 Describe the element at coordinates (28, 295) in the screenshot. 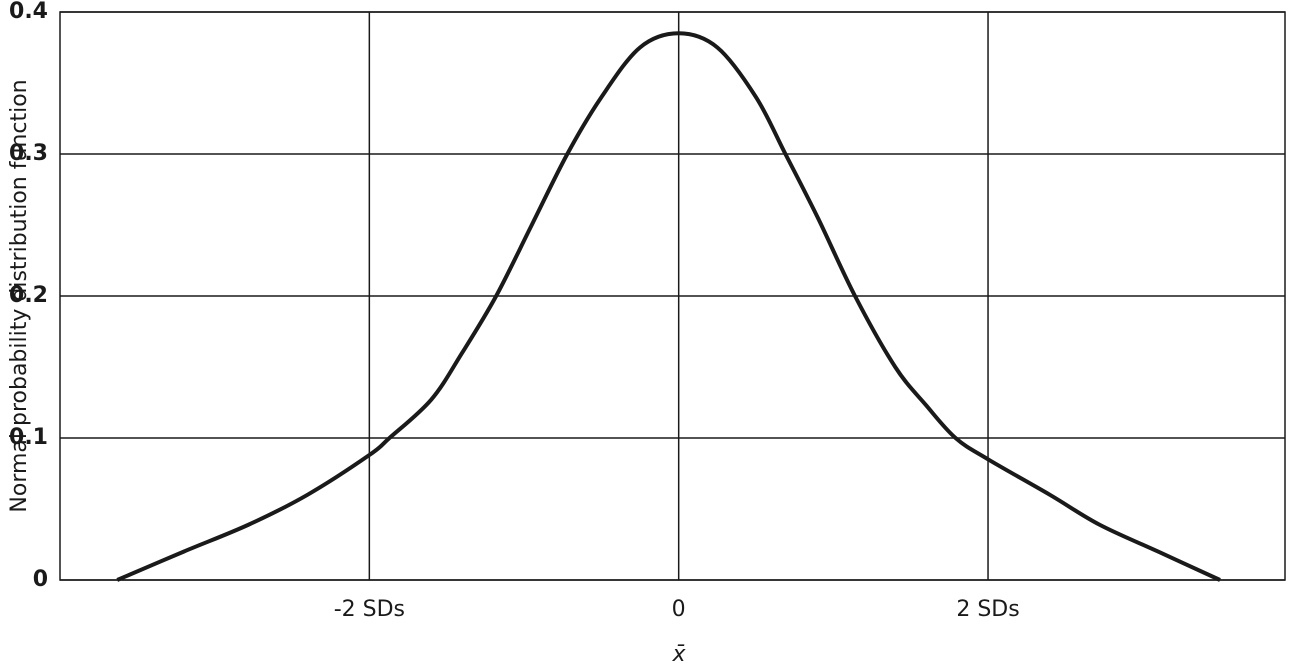

I see `y-tick-label: 0.2` at that location.